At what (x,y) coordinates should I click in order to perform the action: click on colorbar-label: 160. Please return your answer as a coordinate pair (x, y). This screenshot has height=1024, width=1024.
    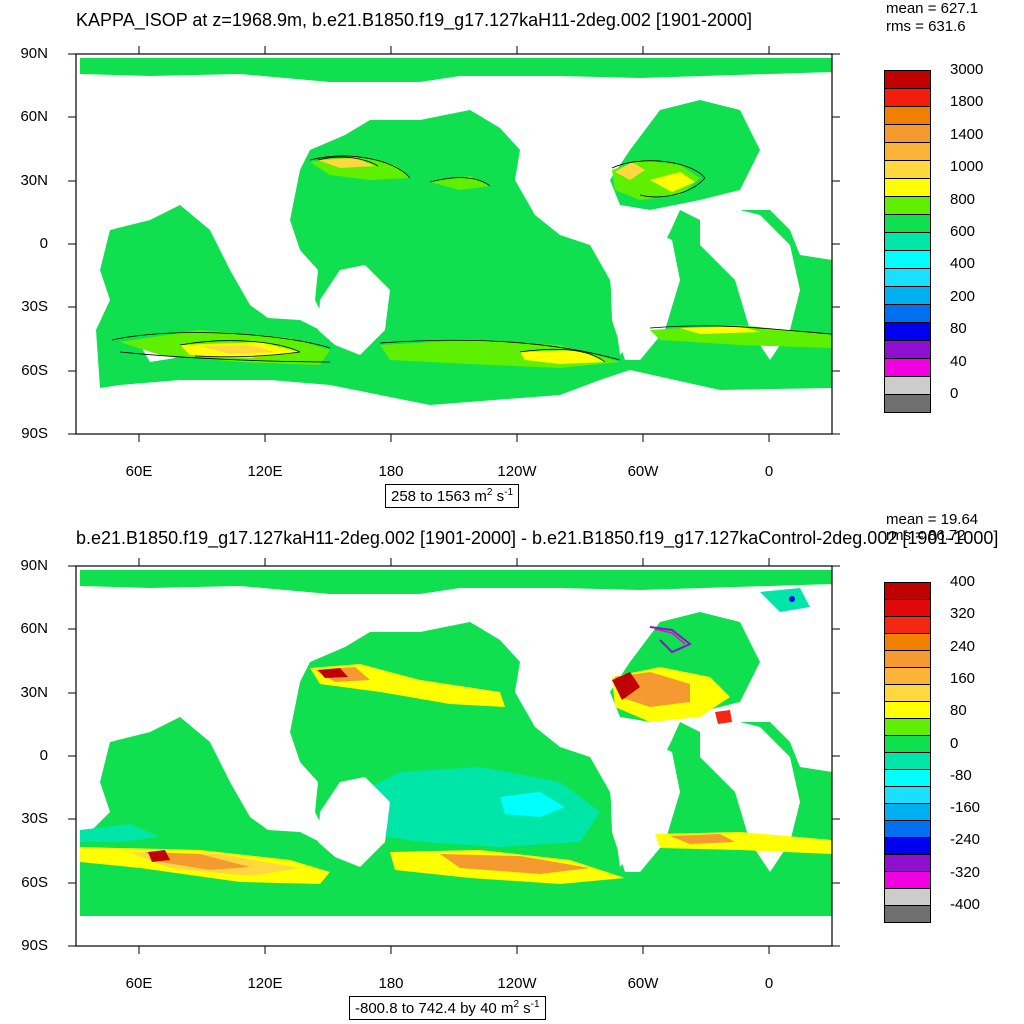
    Looking at the image, I should click on (963, 678).